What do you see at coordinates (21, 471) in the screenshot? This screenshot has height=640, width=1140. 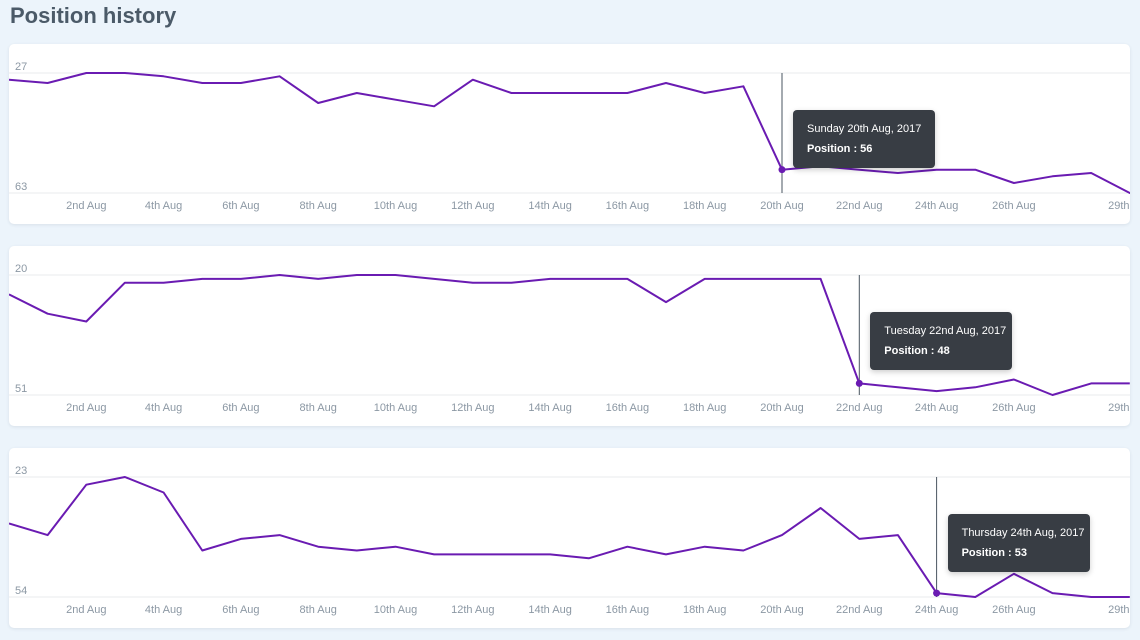 I see `y-tick-label: 23` at bounding box center [21, 471].